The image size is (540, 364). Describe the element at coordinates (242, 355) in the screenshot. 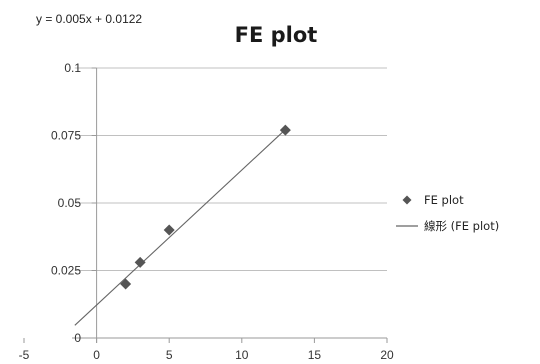

I see `x-tick-label: 10` at that location.